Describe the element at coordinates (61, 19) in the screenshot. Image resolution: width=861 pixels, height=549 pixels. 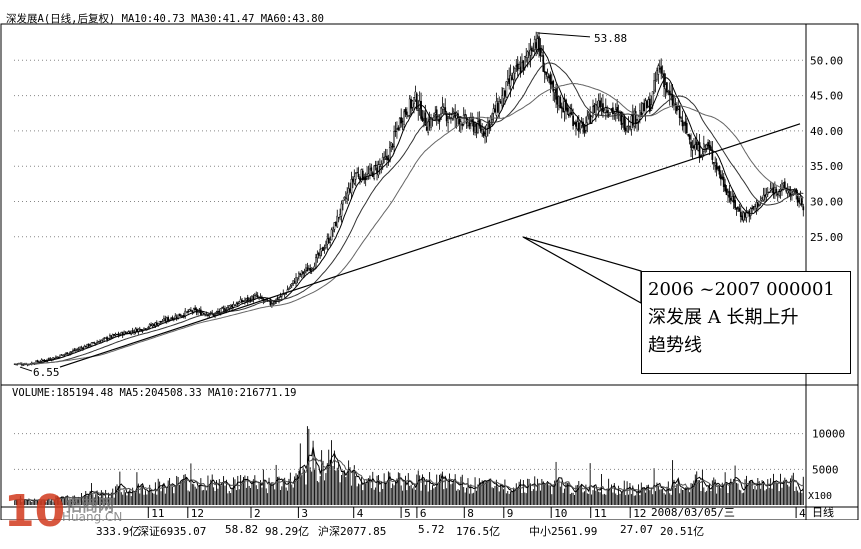
I see `chart-title: 深发展A(日线,后复权)` at that location.